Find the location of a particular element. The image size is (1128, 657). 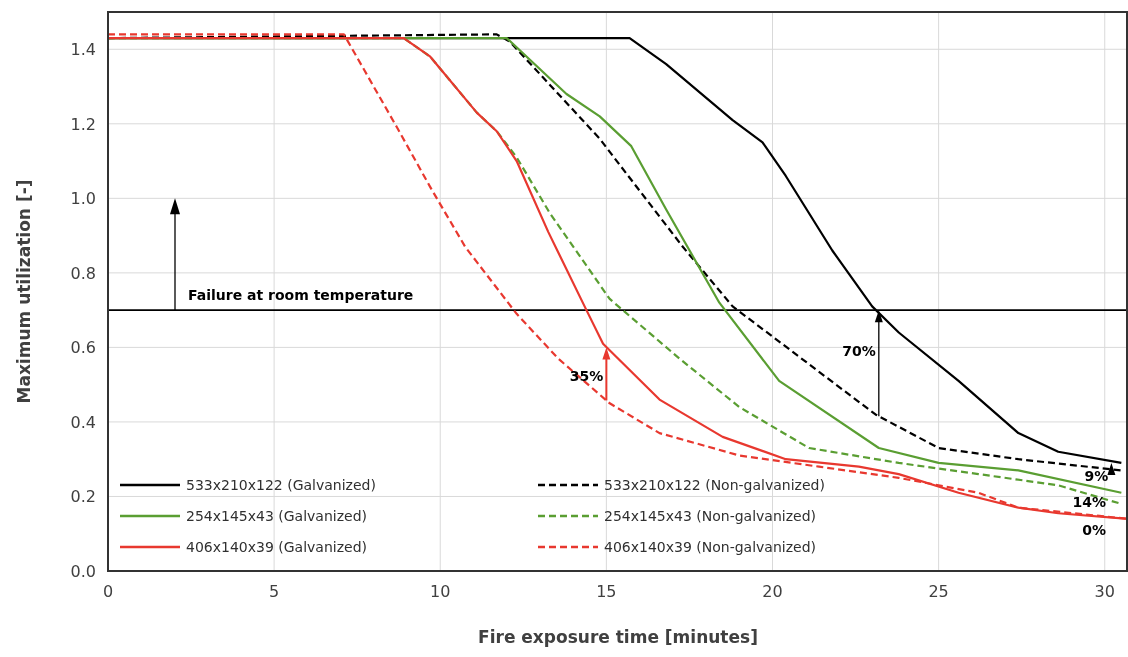

x-tick-label: 10 is located at coordinates (440, 591).